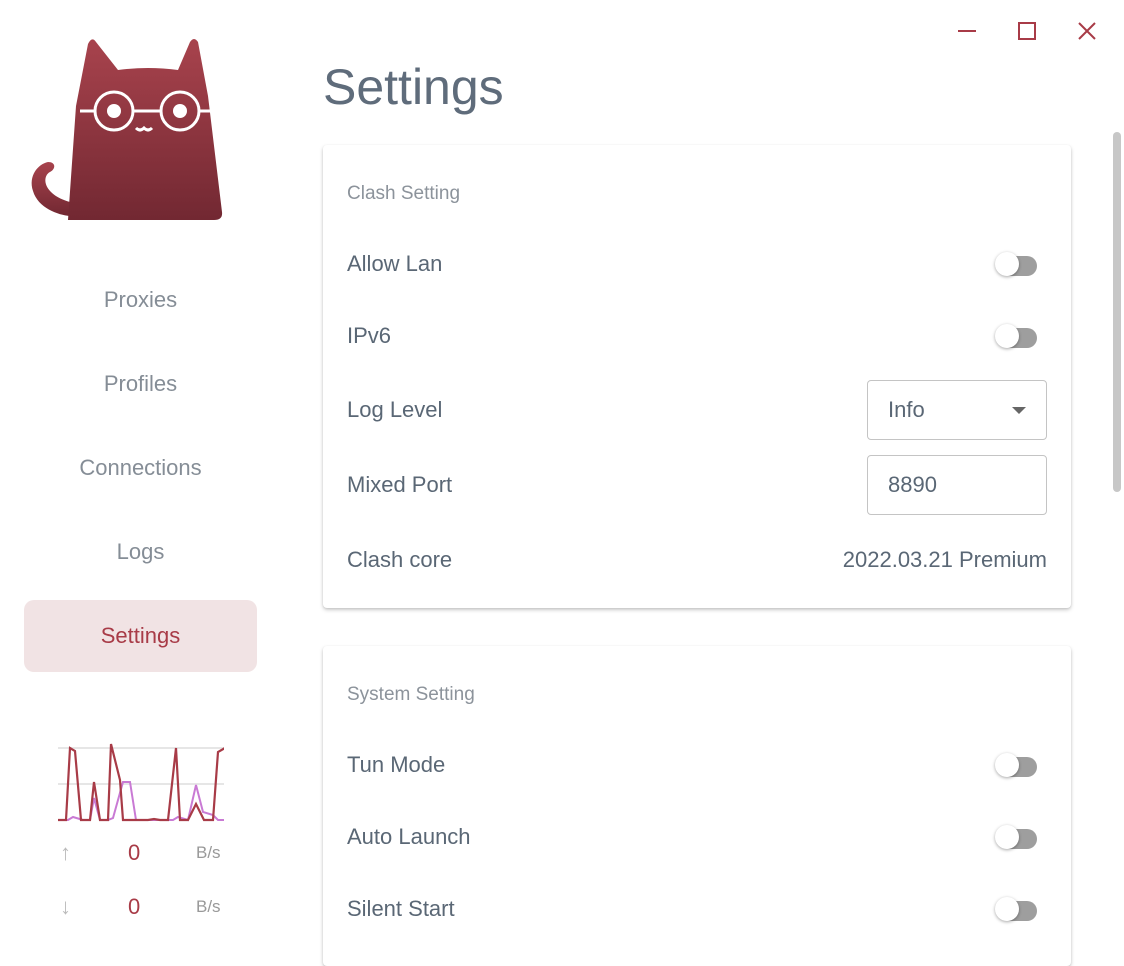 This screenshot has height=966, width=1124. I want to click on maximize-button, so click(1027, 31).